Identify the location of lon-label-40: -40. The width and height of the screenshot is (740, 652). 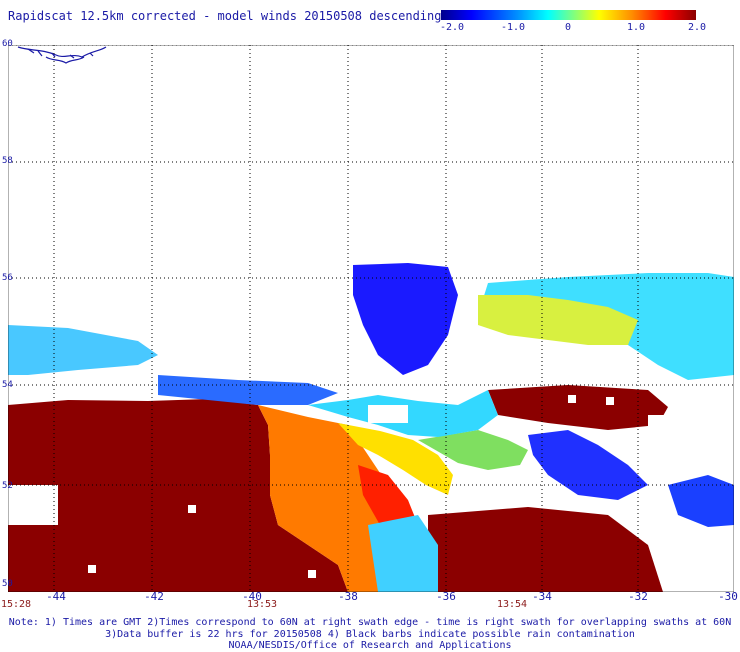
(252, 596).